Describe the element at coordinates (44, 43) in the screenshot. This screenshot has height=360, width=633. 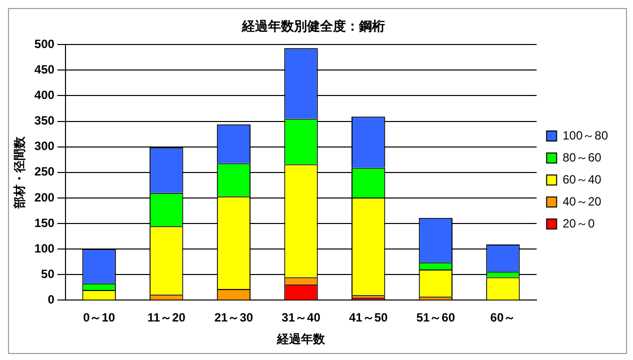
I see `y-tick-label: 500` at that location.